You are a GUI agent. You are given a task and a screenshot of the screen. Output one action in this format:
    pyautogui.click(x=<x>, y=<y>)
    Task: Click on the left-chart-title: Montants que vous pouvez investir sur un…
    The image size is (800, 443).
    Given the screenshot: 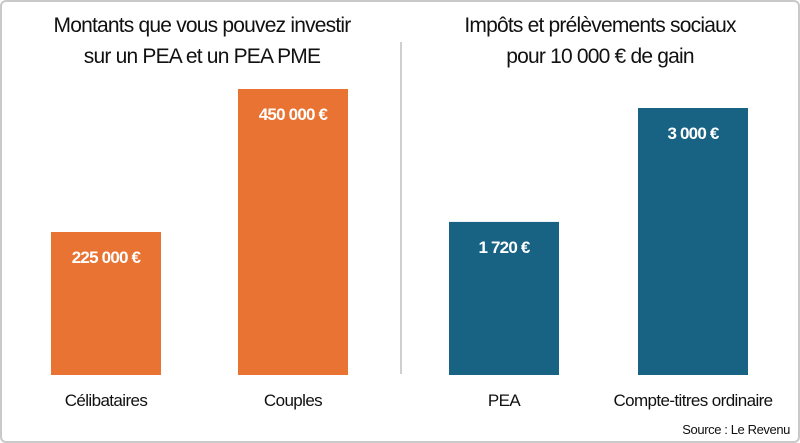 What is the action you would take?
    pyautogui.click(x=202, y=41)
    